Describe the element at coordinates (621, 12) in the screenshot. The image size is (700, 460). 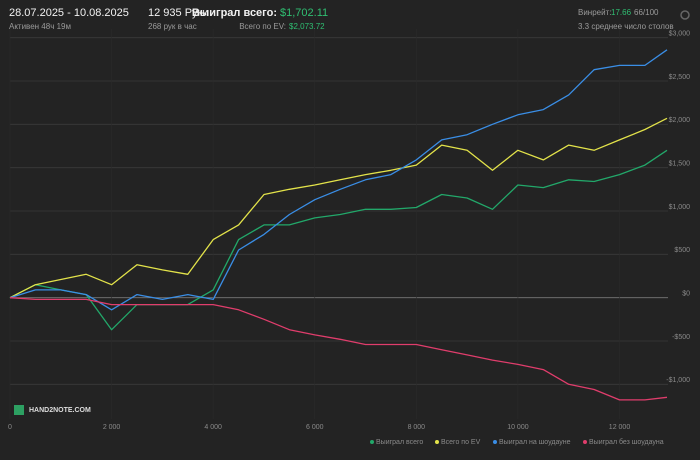
I see `winrate-value: 17.66` at that location.